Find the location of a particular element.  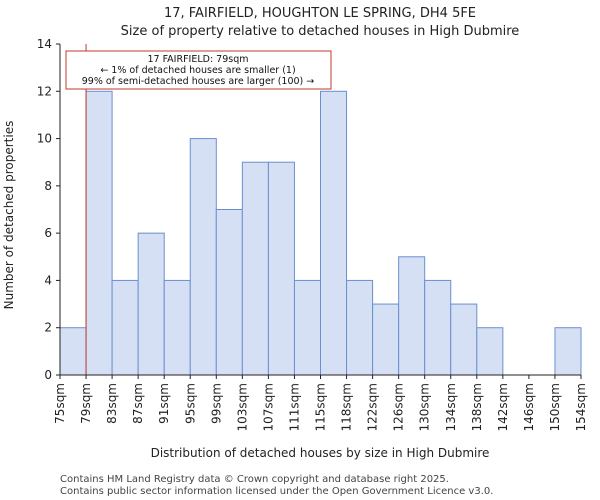

annotation-line1: 17 FAIRFIELD: 79sqm is located at coordinates (197, 59).